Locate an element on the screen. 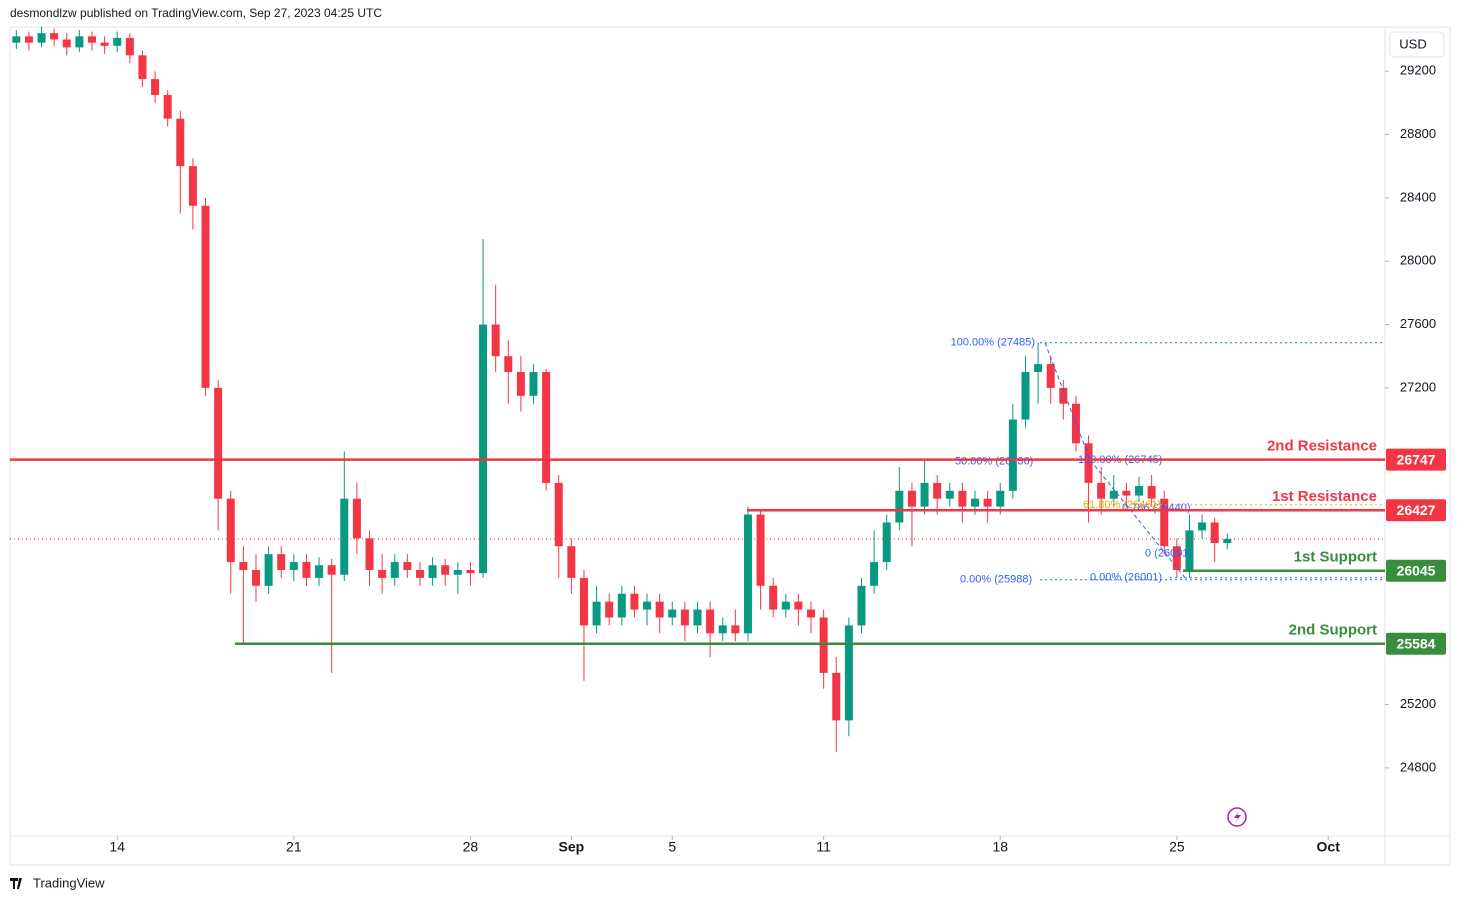  y-tick-label: 27600 is located at coordinates (1418, 323).